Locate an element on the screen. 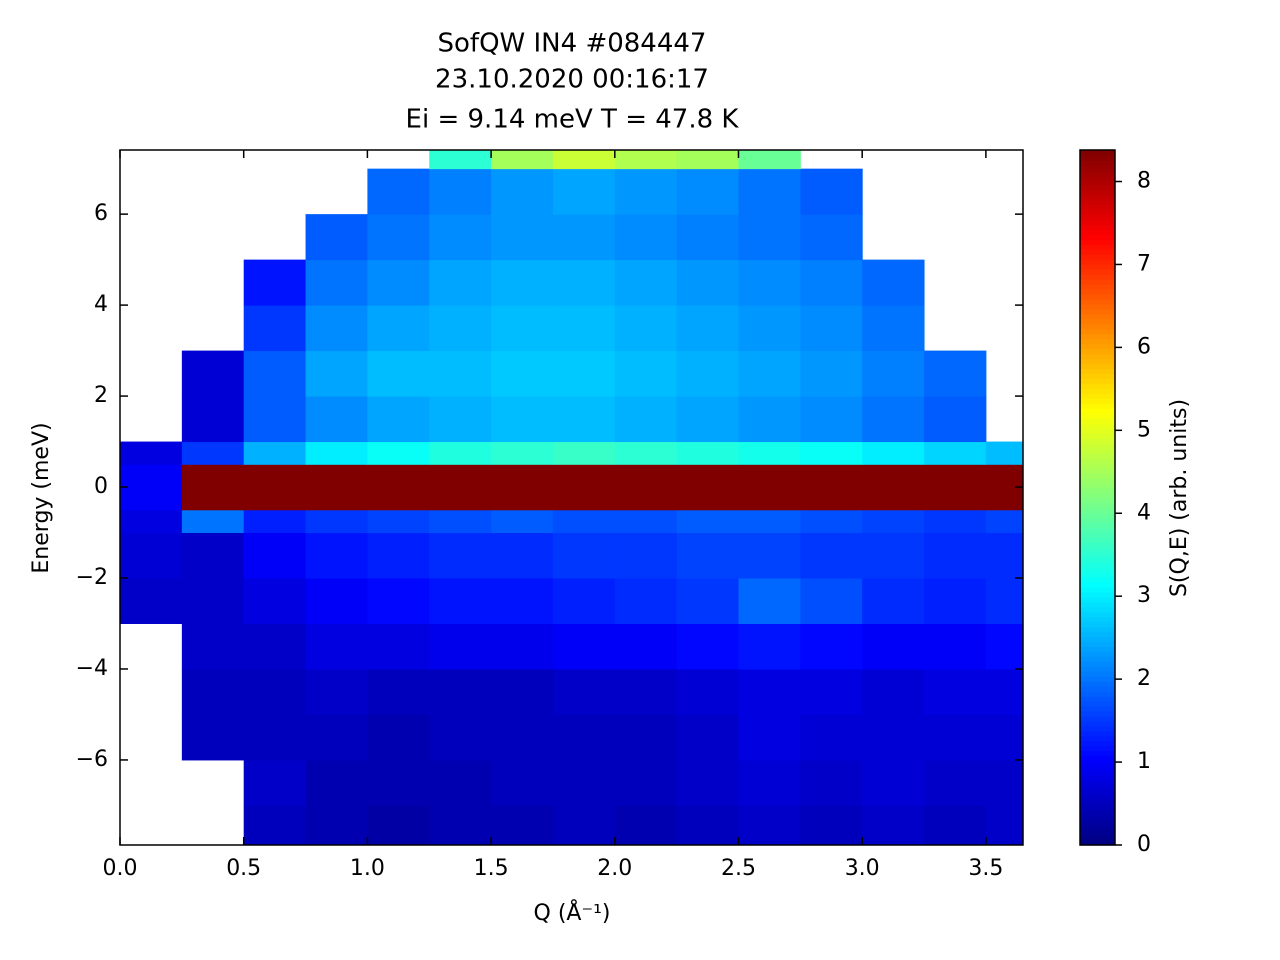 Image resolution: width=1280 pixels, height=960 pixels. x-tick-label: 0.0 is located at coordinates (120, 868).